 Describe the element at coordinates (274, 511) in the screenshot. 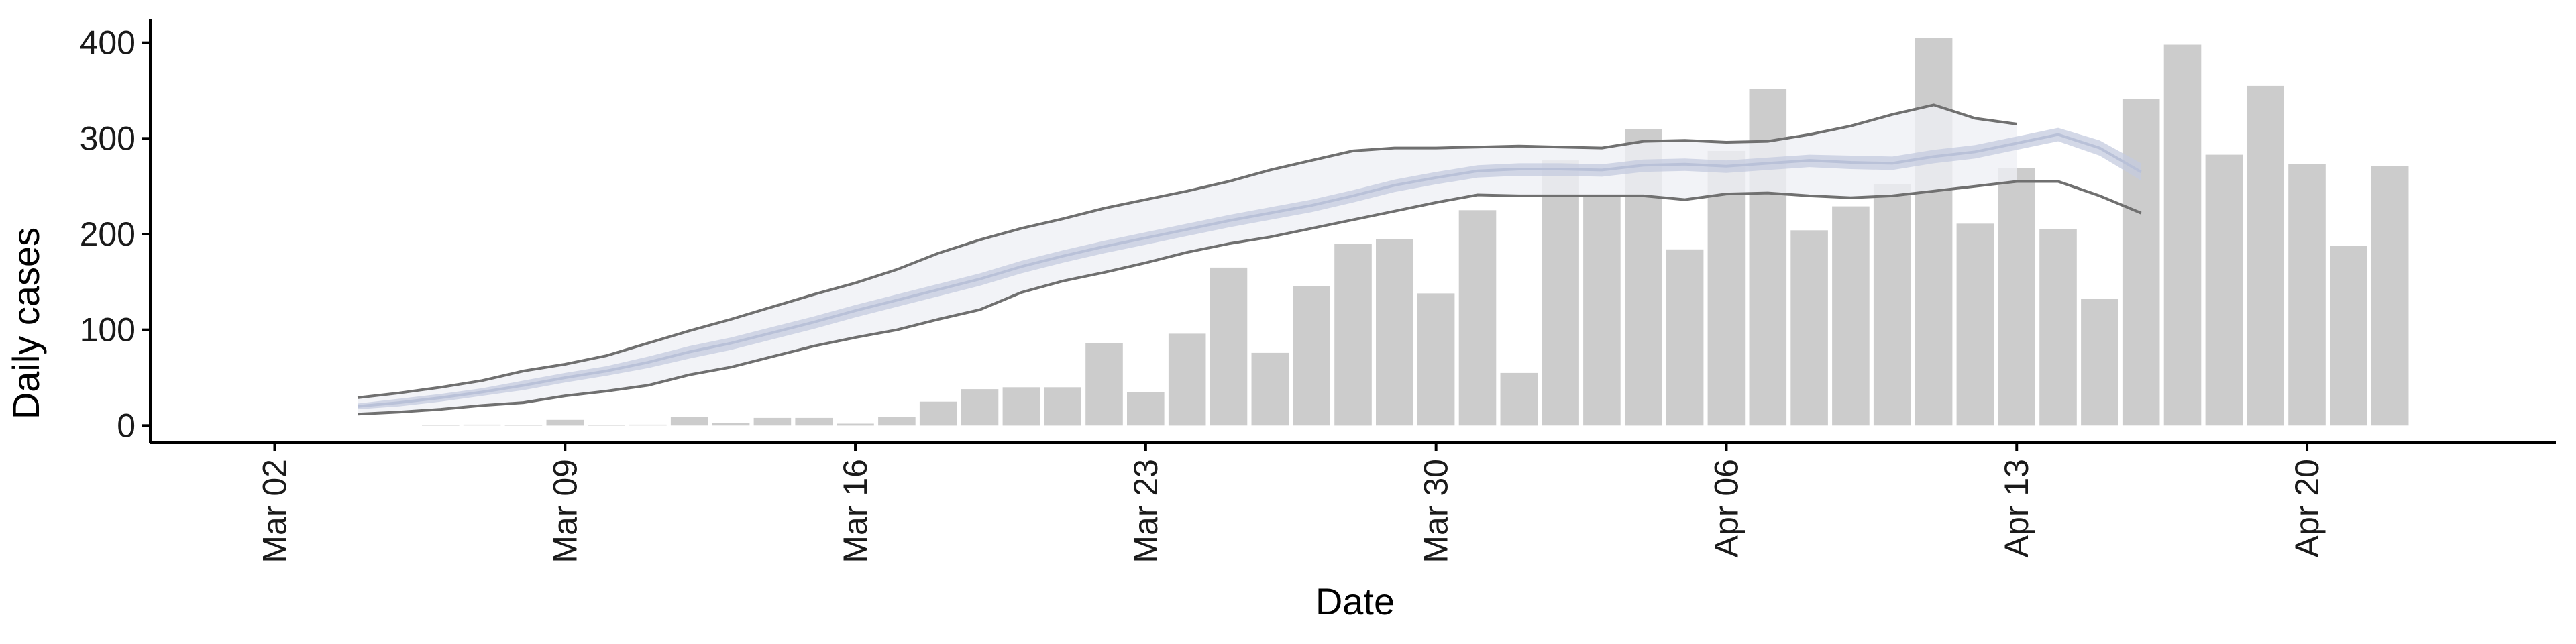

I see `x-tick-label: Mar 02` at that location.